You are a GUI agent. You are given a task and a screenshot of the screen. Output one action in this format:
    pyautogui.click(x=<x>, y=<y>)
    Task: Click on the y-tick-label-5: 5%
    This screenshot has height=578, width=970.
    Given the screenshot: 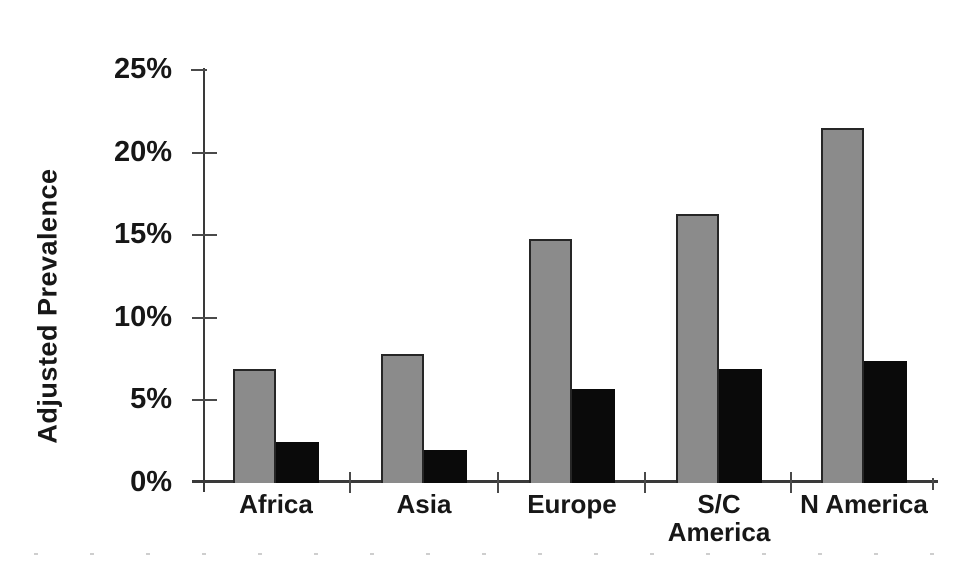 What is the action you would take?
    pyautogui.click(x=151, y=399)
    